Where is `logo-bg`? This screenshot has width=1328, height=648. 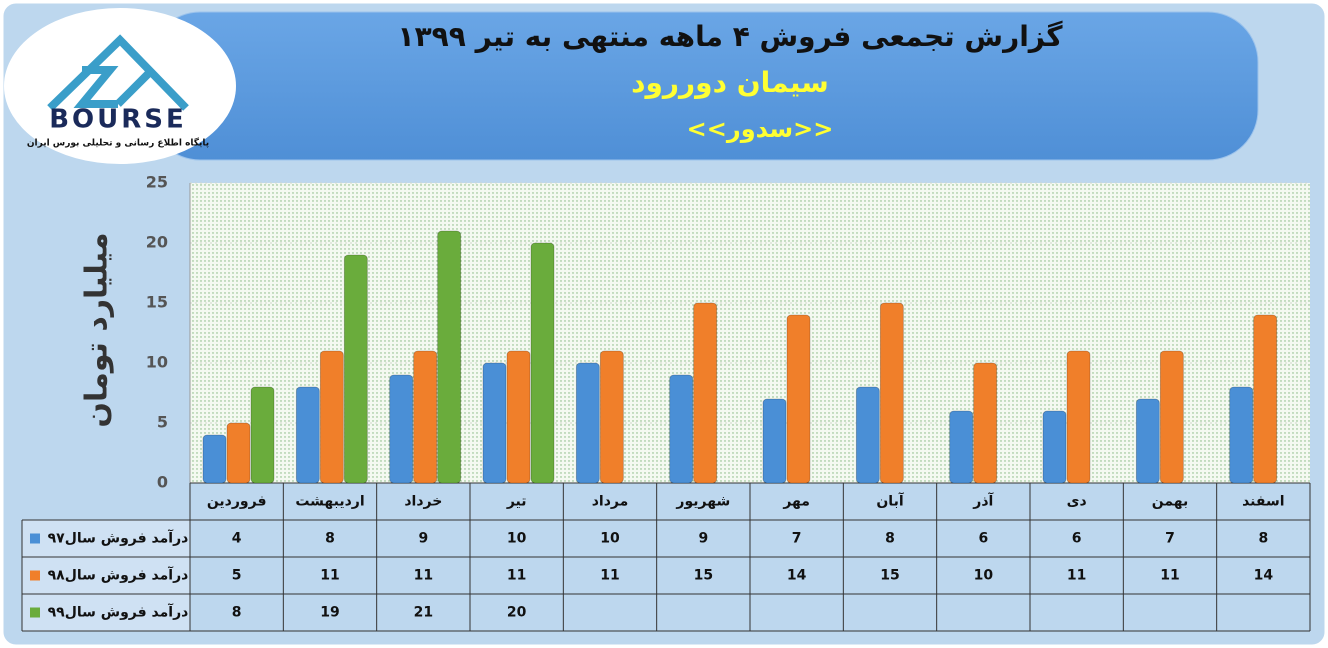
logo-bg is located at coordinates (120, 86).